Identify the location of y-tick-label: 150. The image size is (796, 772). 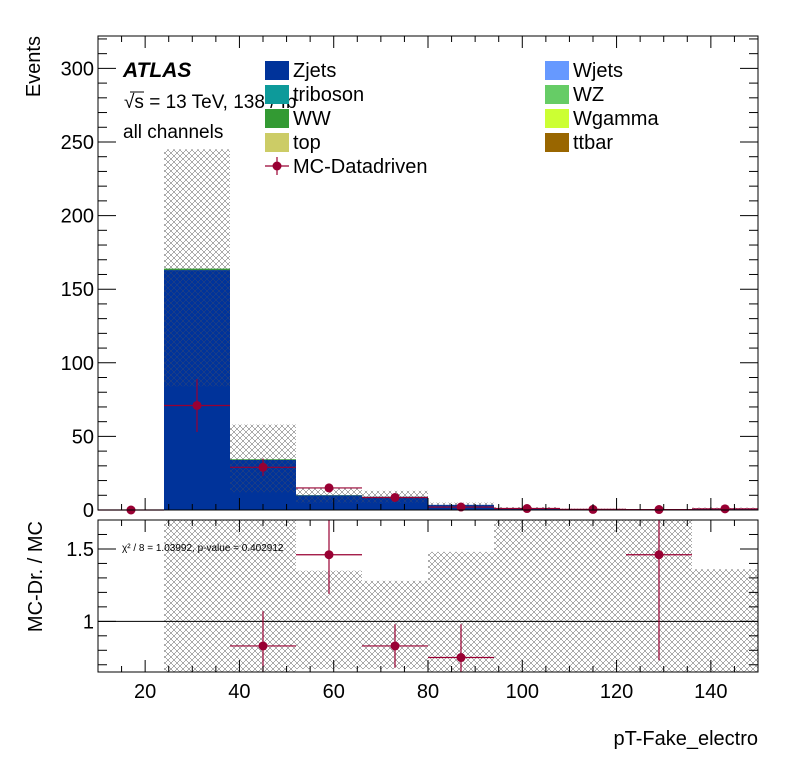
(77, 290).